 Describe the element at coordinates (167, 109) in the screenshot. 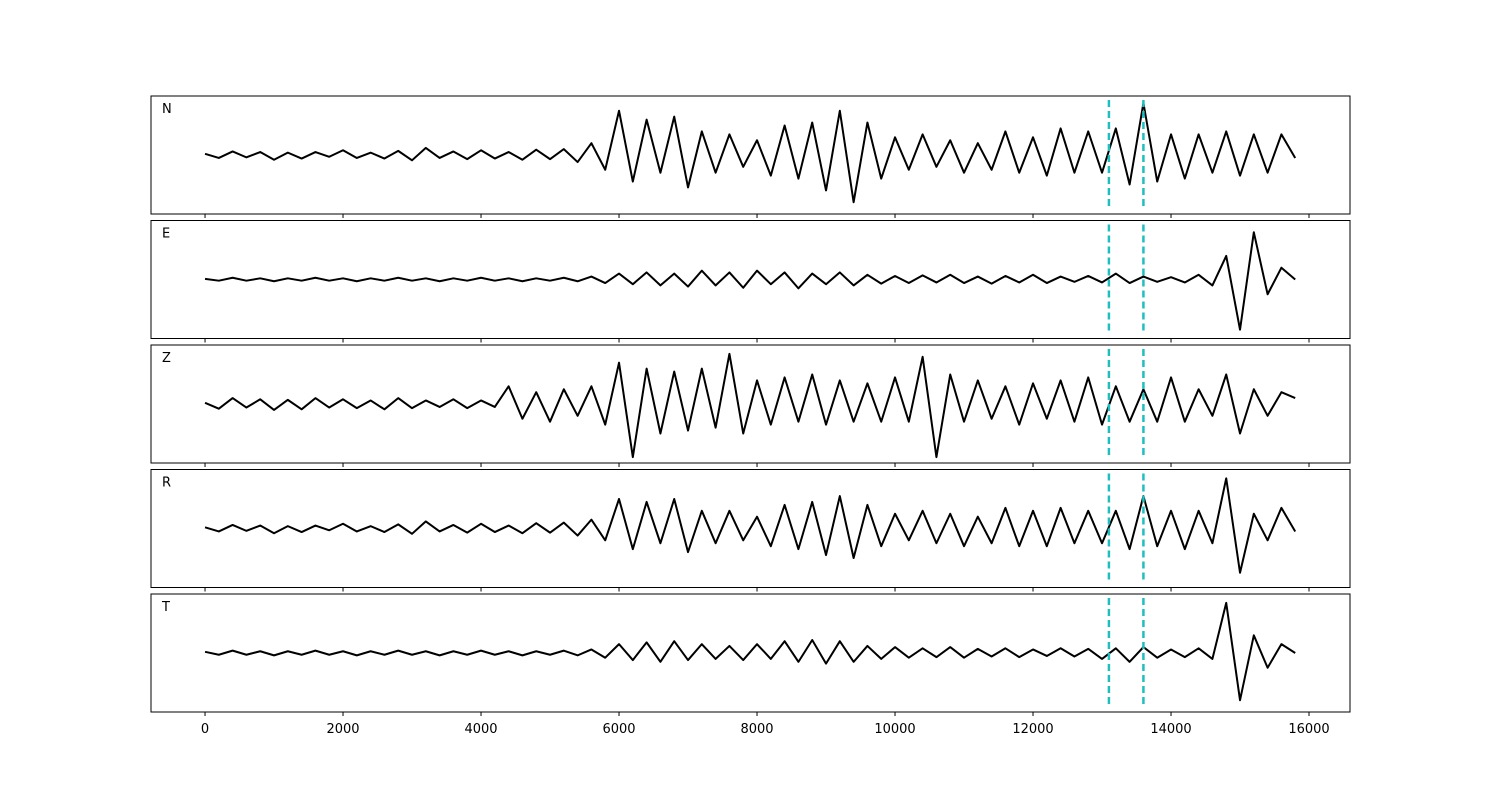

I see `panel-label: N` at that location.